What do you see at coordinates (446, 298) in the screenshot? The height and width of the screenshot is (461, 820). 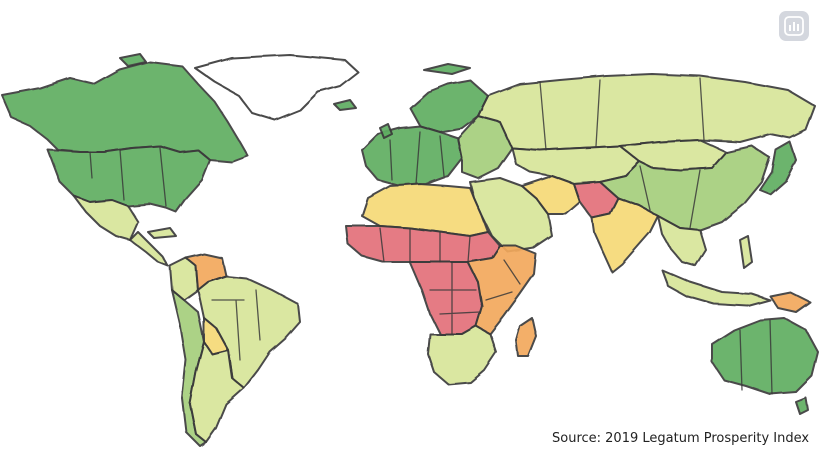 I see `region-central-africa: Central Africa` at bounding box center [446, 298].